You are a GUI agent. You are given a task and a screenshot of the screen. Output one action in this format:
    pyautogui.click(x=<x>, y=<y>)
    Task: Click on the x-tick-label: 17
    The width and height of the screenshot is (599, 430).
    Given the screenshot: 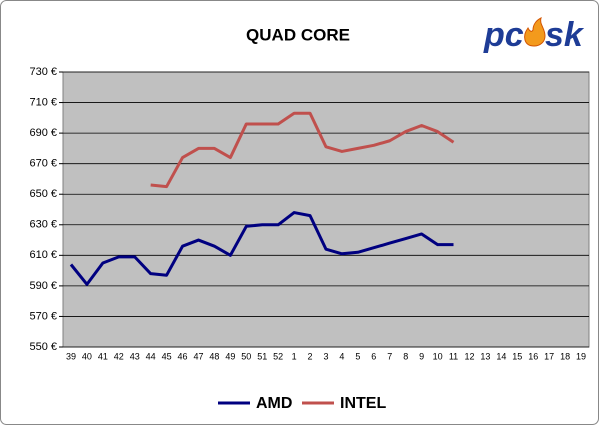 What is the action you would take?
    pyautogui.click(x=549, y=356)
    